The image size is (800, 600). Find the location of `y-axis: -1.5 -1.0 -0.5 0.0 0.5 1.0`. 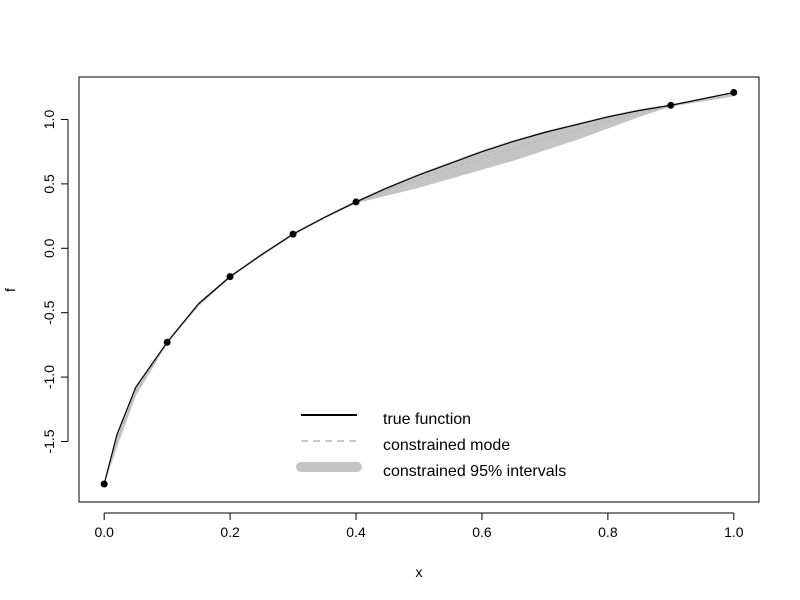

y-axis: -1.5 -1.0 -0.5 0.0 0.5 1.0 is located at coordinates (55, 282).